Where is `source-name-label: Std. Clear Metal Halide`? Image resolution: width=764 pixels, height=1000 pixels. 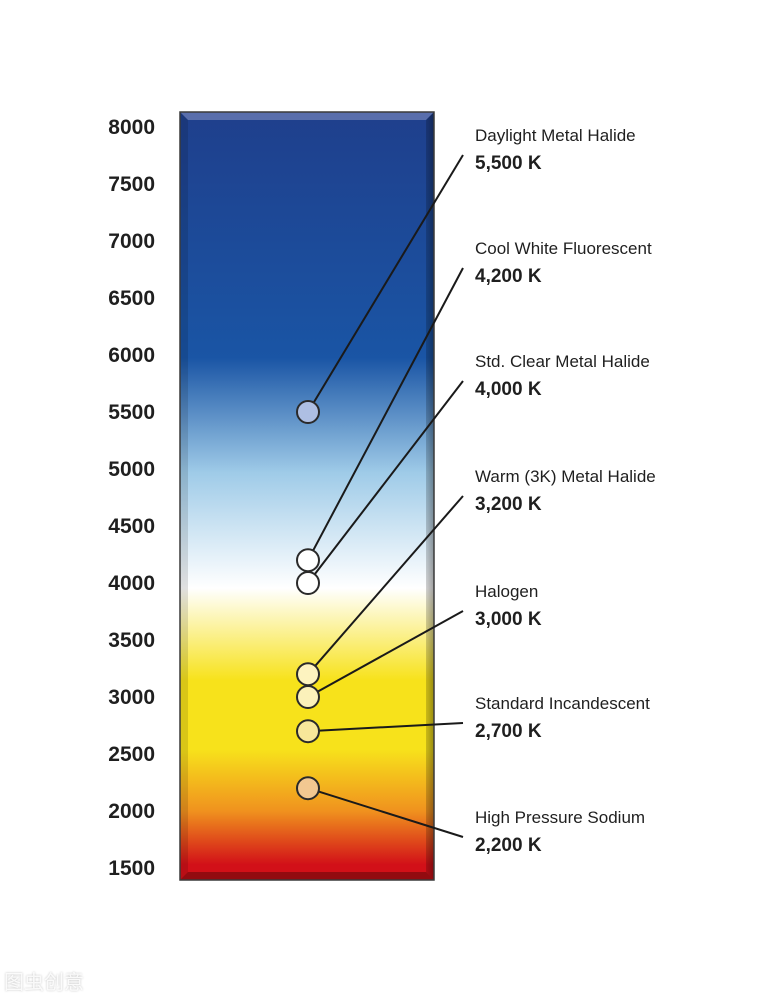 source-name-label: Std. Clear Metal Halide is located at coordinates (562, 361).